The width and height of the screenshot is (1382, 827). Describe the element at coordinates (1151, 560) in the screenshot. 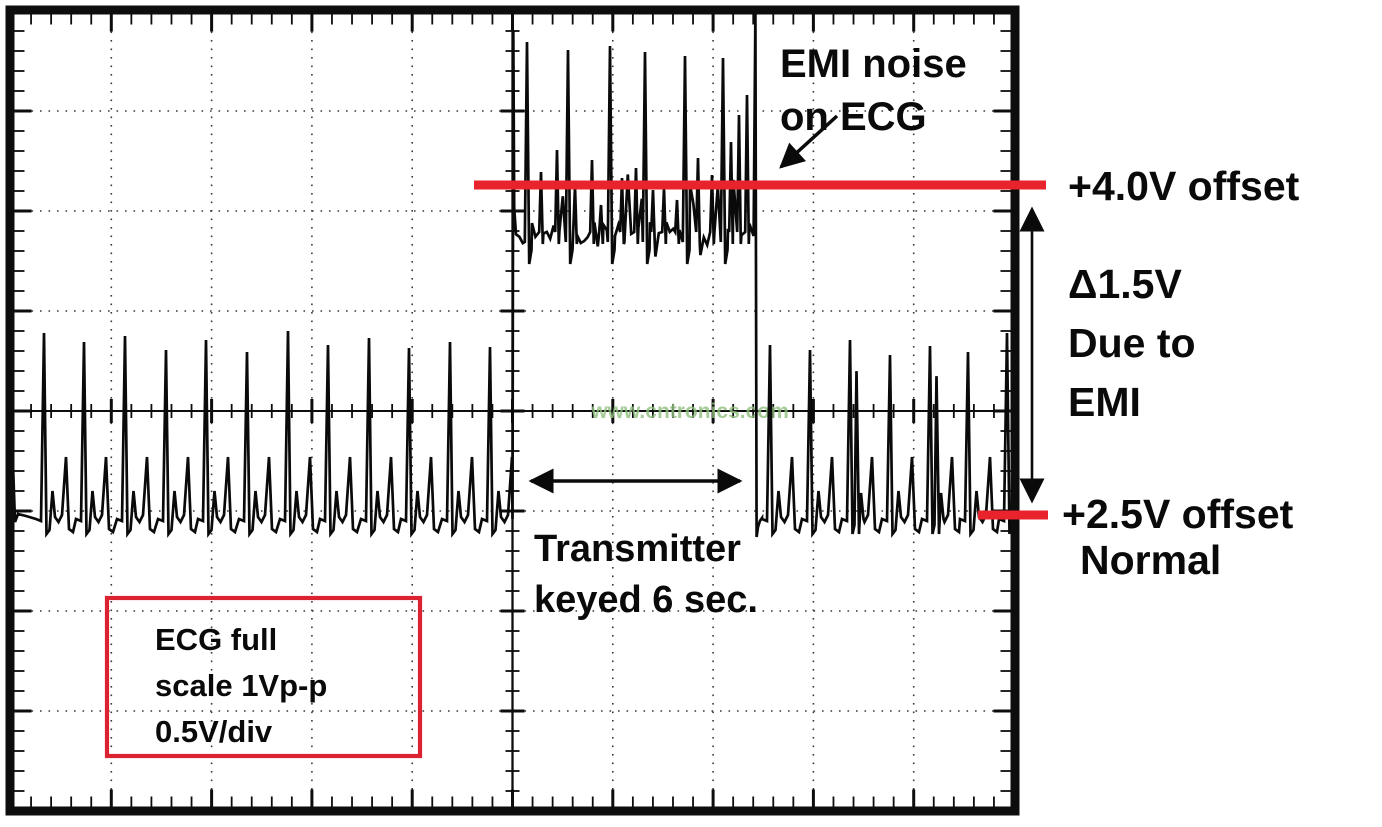

I see `normal-label: Normal` at that location.